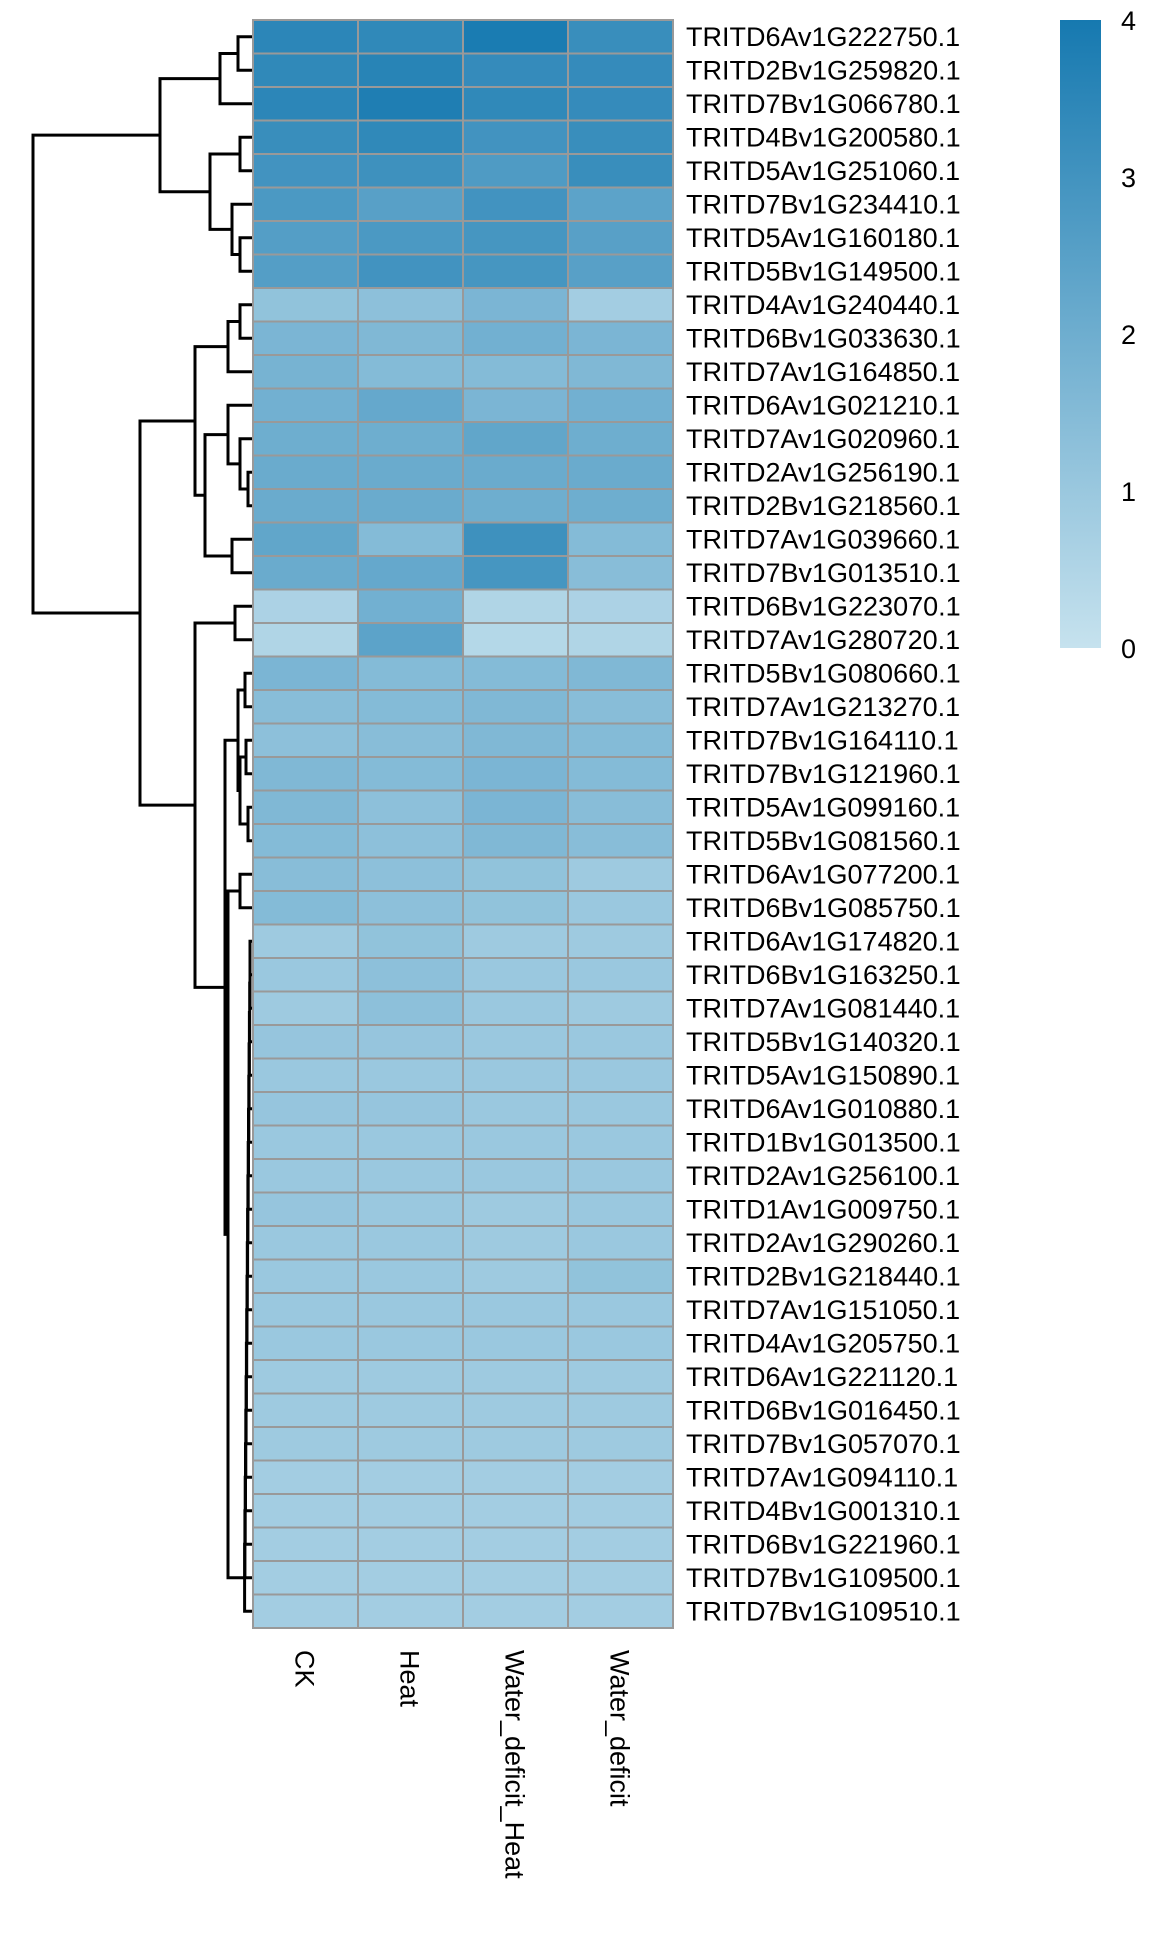 Image resolution: width=1170 pixels, height=1944 pixels. I want to click on column-labels: CK Heat Water_deficit_Heat Water_deficit, so click(462, 1764).